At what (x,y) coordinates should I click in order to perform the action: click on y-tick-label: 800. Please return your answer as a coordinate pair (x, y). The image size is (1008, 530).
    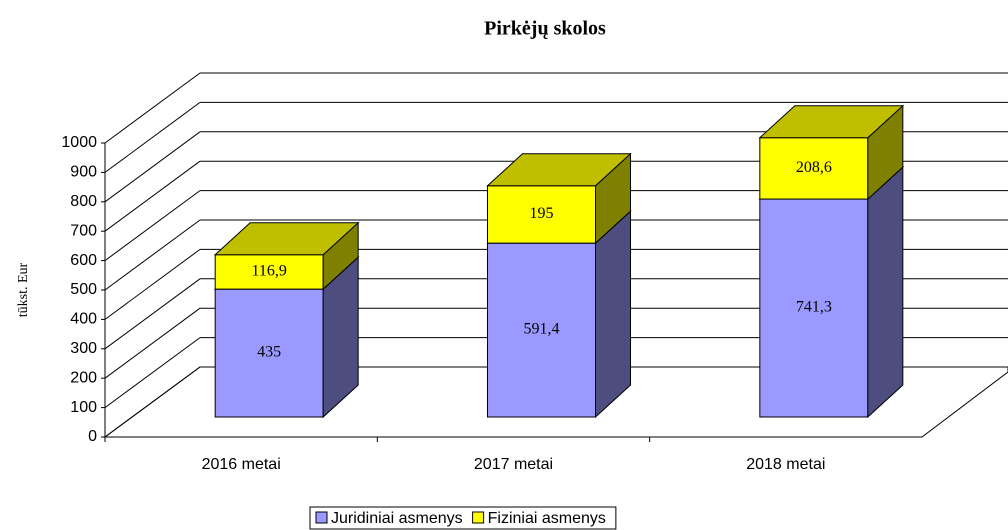
    Looking at the image, I should click on (83, 201).